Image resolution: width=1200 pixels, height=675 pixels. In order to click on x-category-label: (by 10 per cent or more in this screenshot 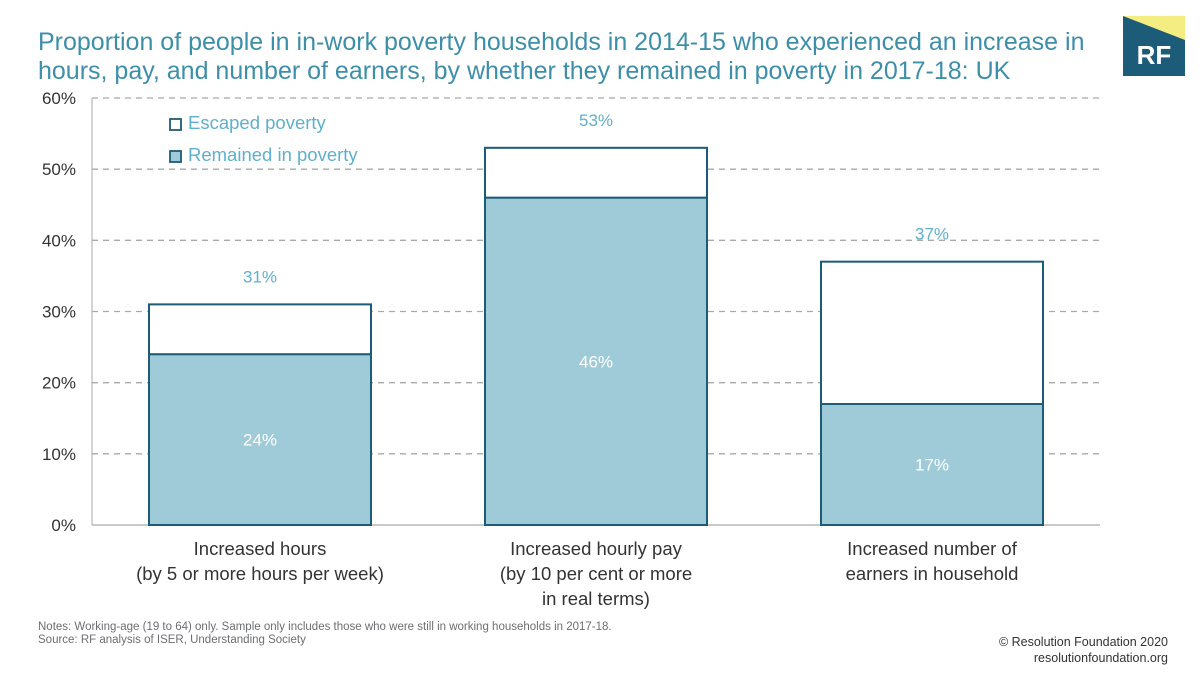, I will do `click(596, 573)`.